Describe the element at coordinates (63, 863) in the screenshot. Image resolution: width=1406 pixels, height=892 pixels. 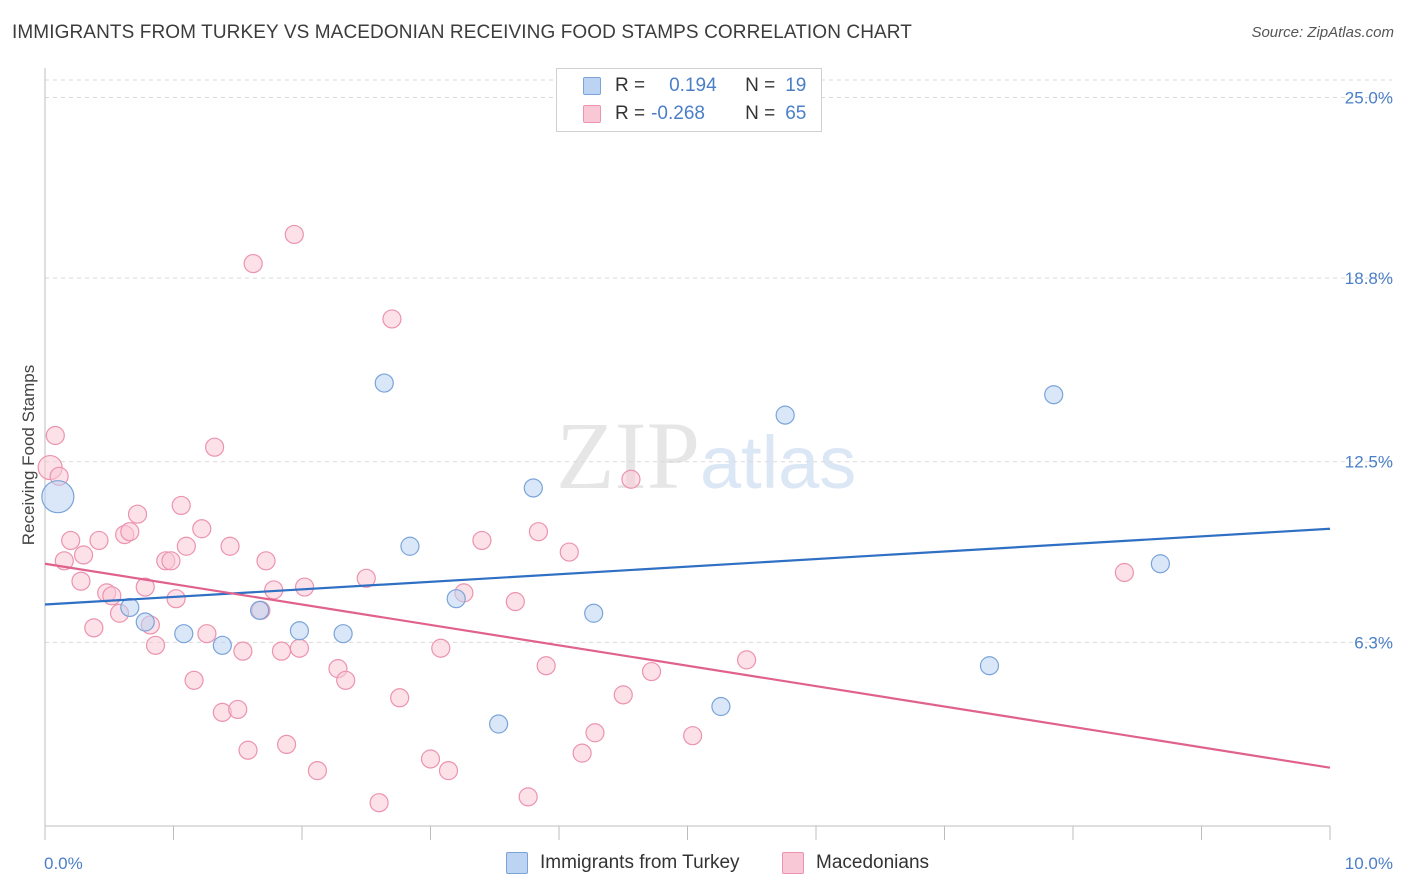
I see `x-tick-label: 0.0%` at that location.